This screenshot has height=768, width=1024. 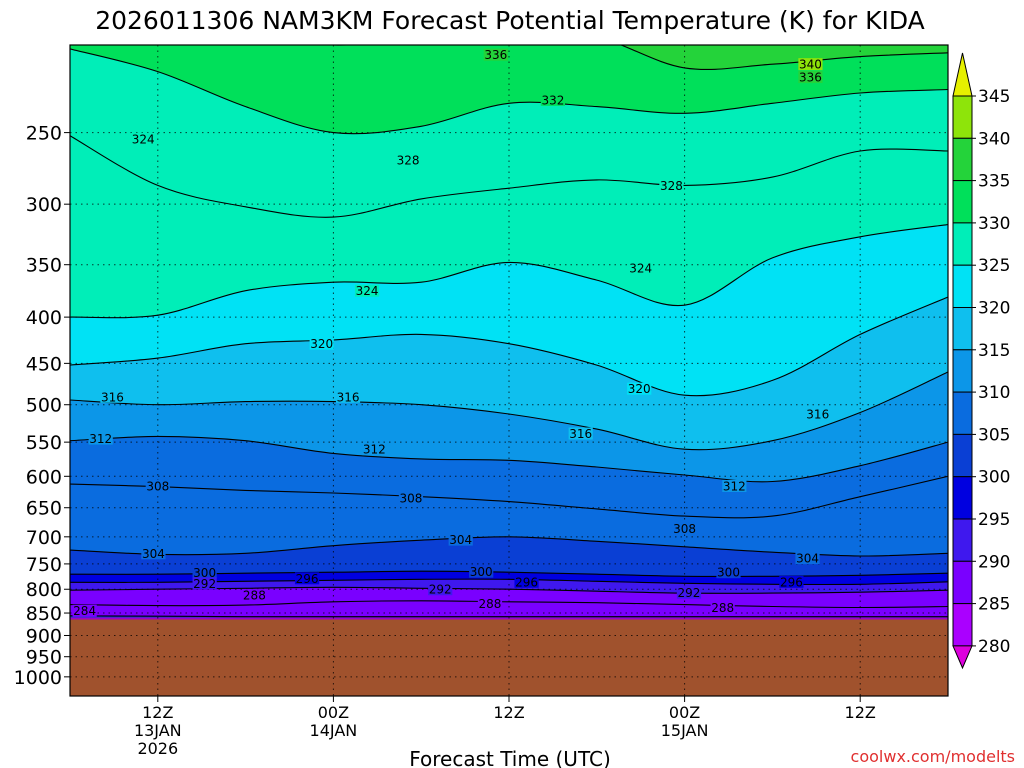 I want to click on contour-label: 332, so click(x=552, y=100).